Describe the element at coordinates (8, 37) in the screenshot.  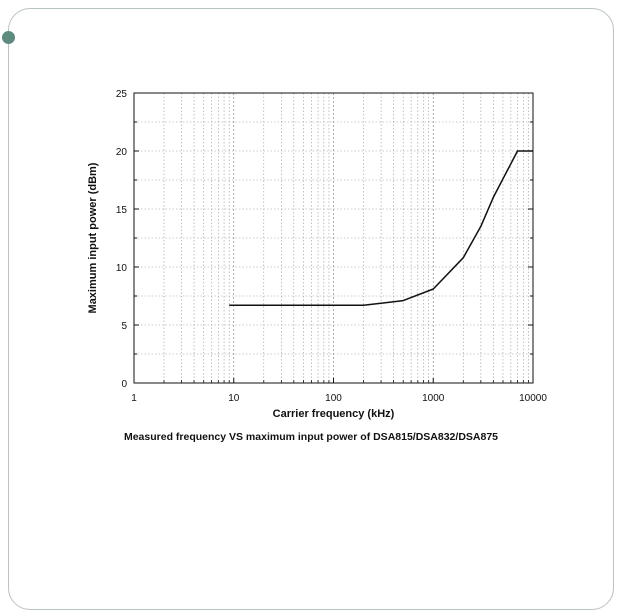
I see `slide-bullet-dot` at that location.